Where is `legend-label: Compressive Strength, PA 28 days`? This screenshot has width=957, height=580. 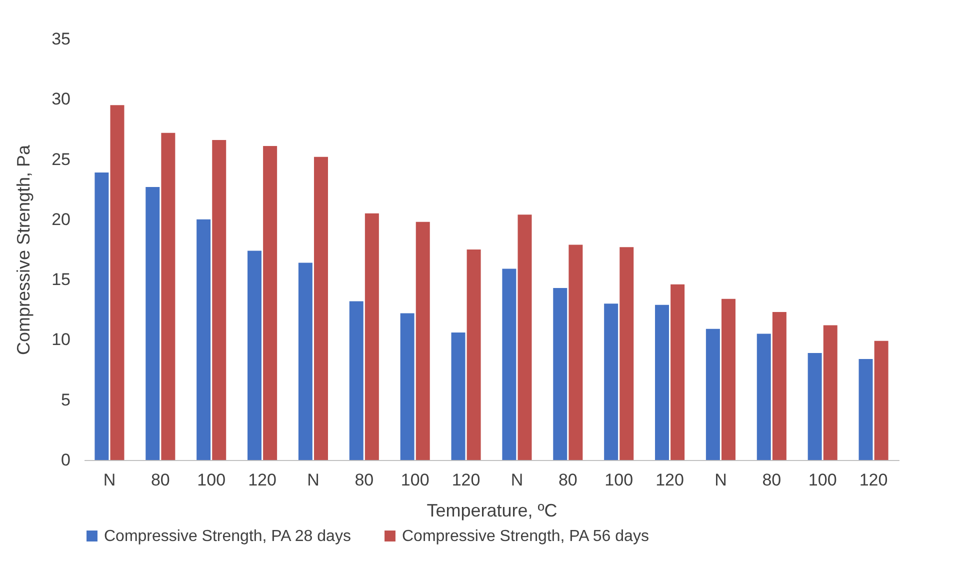
legend-label: Compressive Strength, PA 28 days is located at coordinates (227, 536).